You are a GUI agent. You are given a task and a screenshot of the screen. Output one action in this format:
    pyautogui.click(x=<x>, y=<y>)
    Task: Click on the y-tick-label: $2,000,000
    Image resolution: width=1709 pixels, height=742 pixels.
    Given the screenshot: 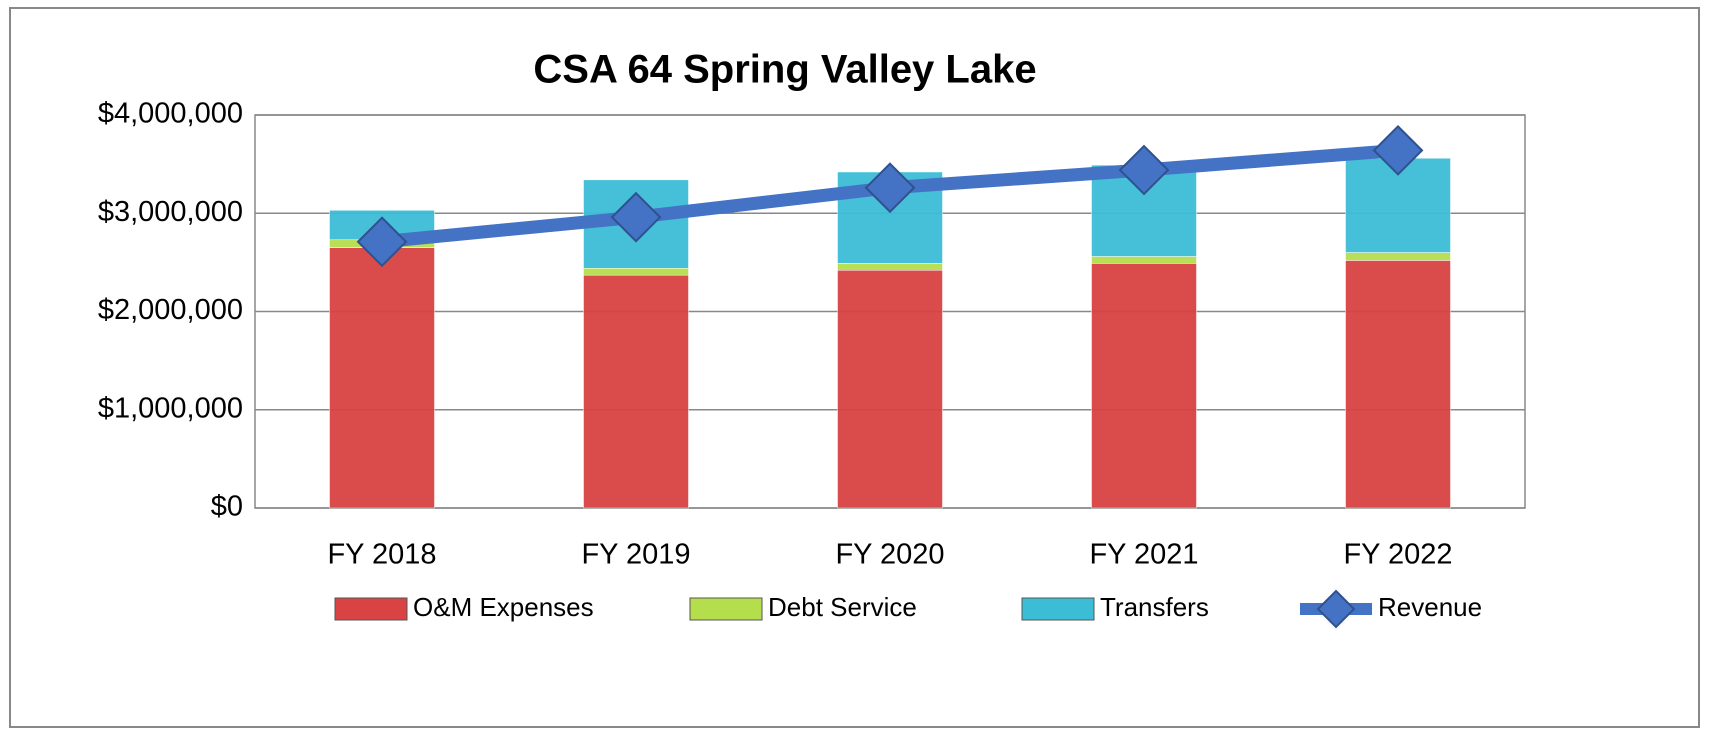 What is the action you would take?
    pyautogui.click(x=170, y=310)
    